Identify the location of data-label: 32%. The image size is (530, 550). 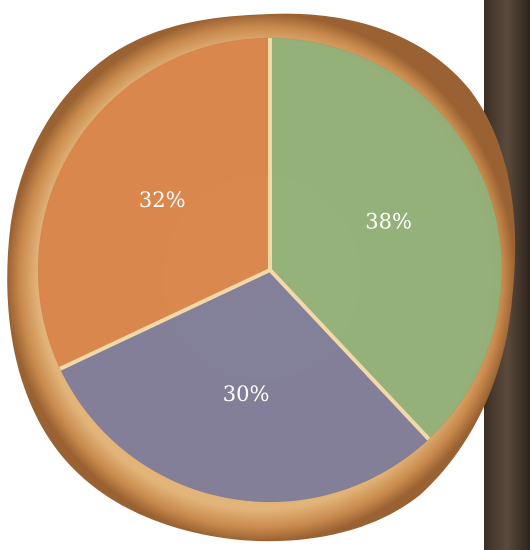
(162, 200).